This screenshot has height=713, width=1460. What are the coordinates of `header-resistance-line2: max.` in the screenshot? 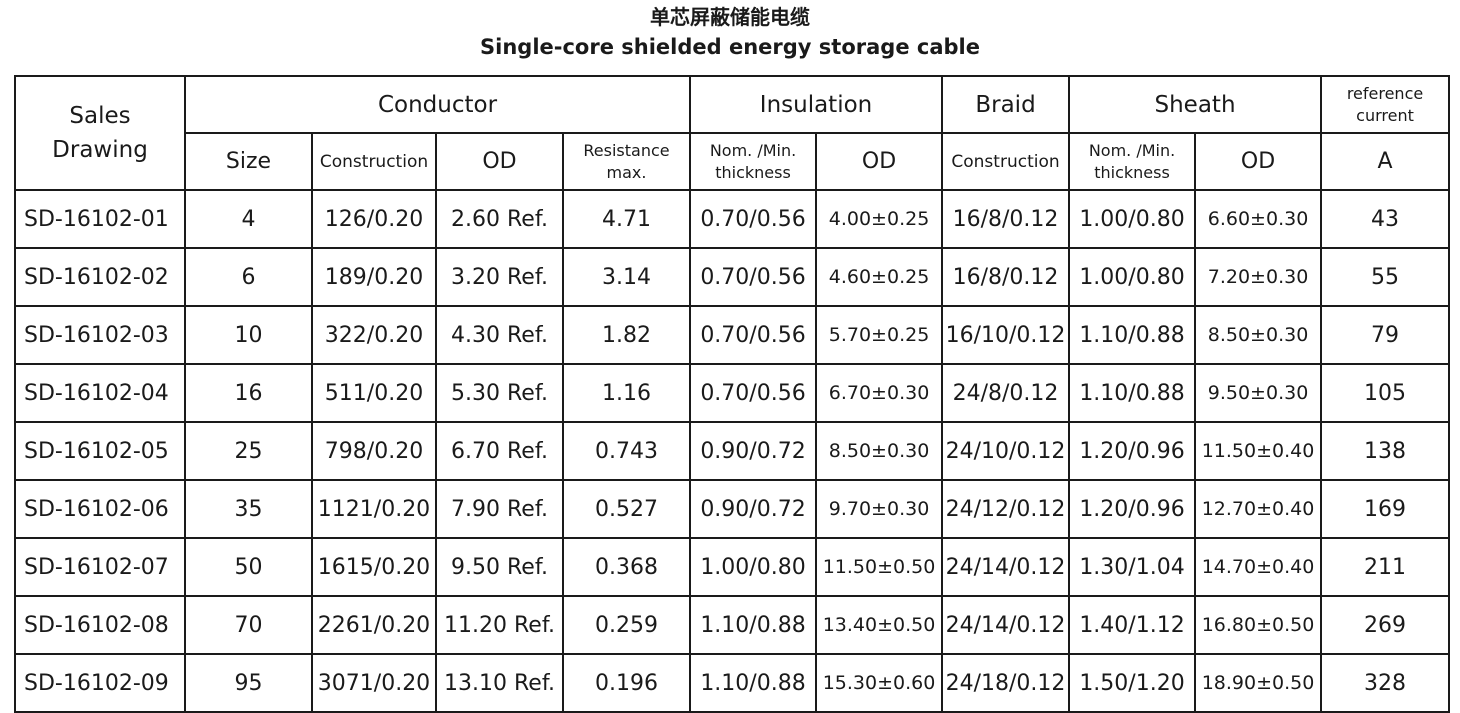 It's located at (626, 172).